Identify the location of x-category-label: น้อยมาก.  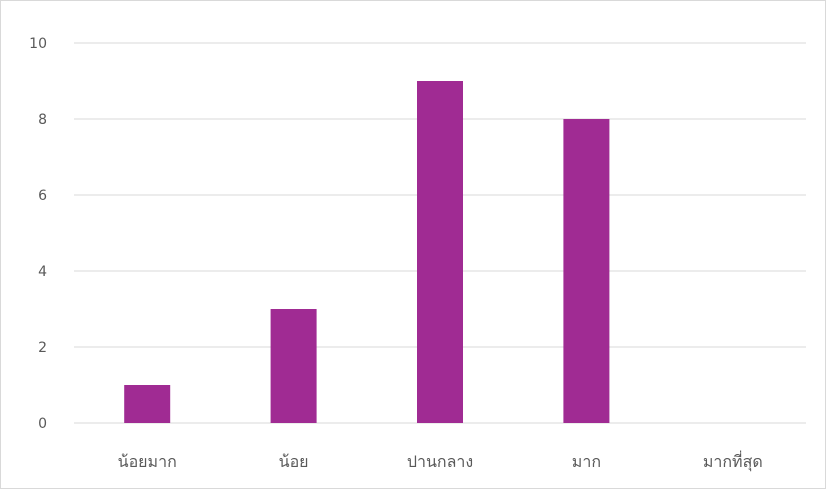
(147, 461).